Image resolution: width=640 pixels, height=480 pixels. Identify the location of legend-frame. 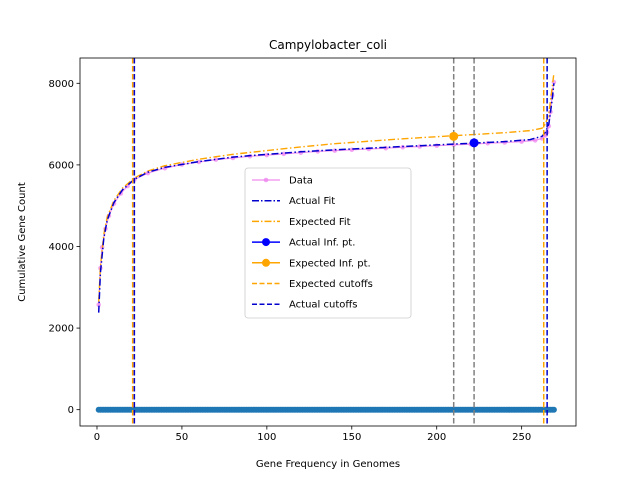
(328, 243).